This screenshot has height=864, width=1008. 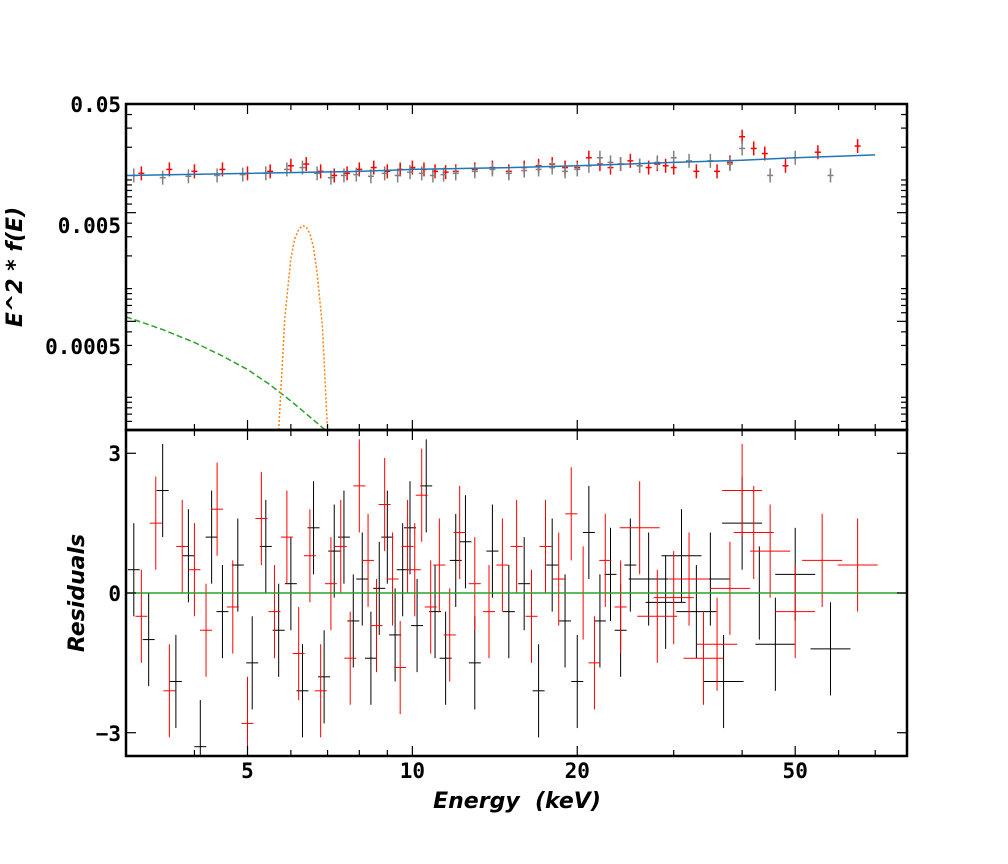 I want to click on bottom-ytick-label: 0, so click(x=114, y=594).